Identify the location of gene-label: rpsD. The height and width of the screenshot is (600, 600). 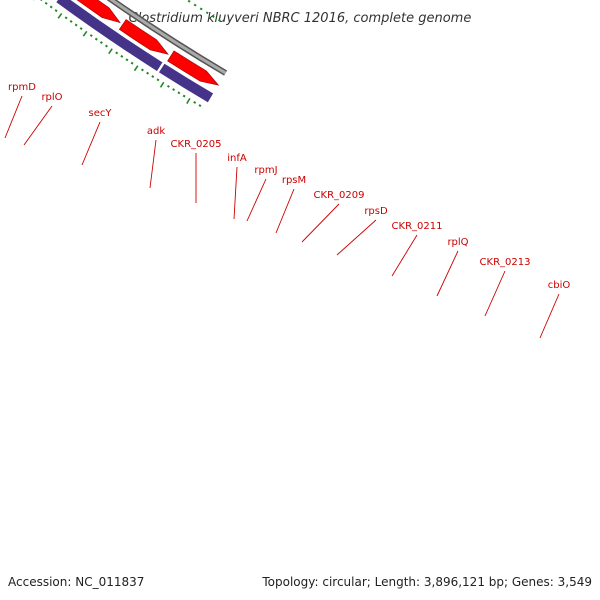
(376, 211).